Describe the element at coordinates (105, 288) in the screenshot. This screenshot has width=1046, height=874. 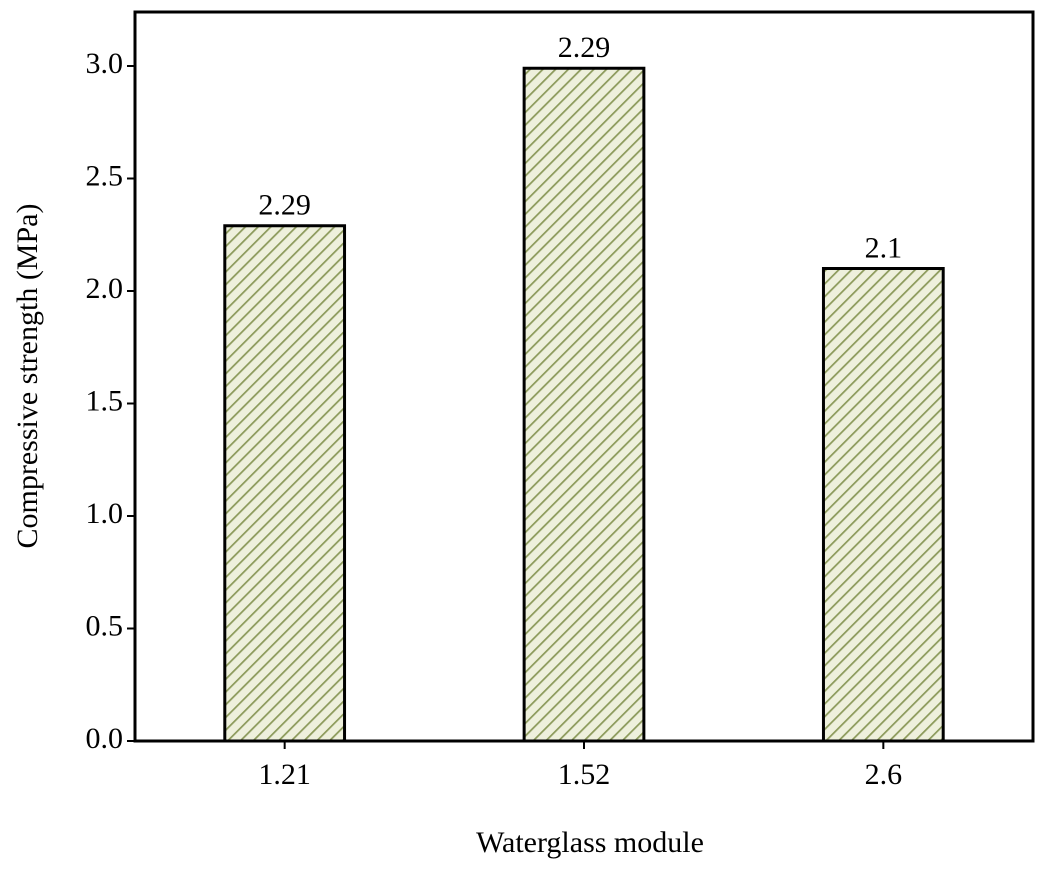
I see `y-tick-label: 2.0` at that location.